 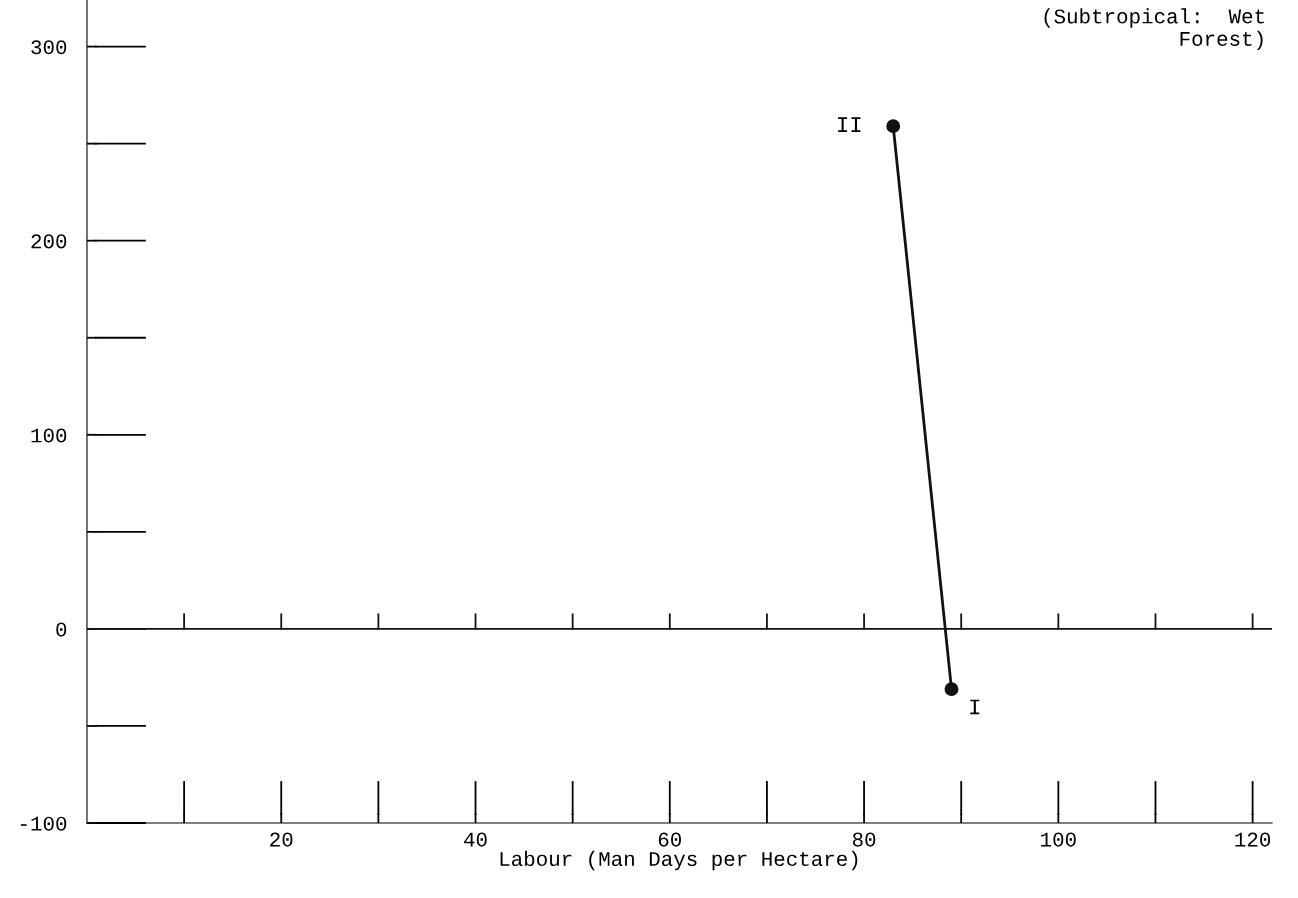 What do you see at coordinates (864, 839) in the screenshot?
I see `x-tick-label: 80` at bounding box center [864, 839].